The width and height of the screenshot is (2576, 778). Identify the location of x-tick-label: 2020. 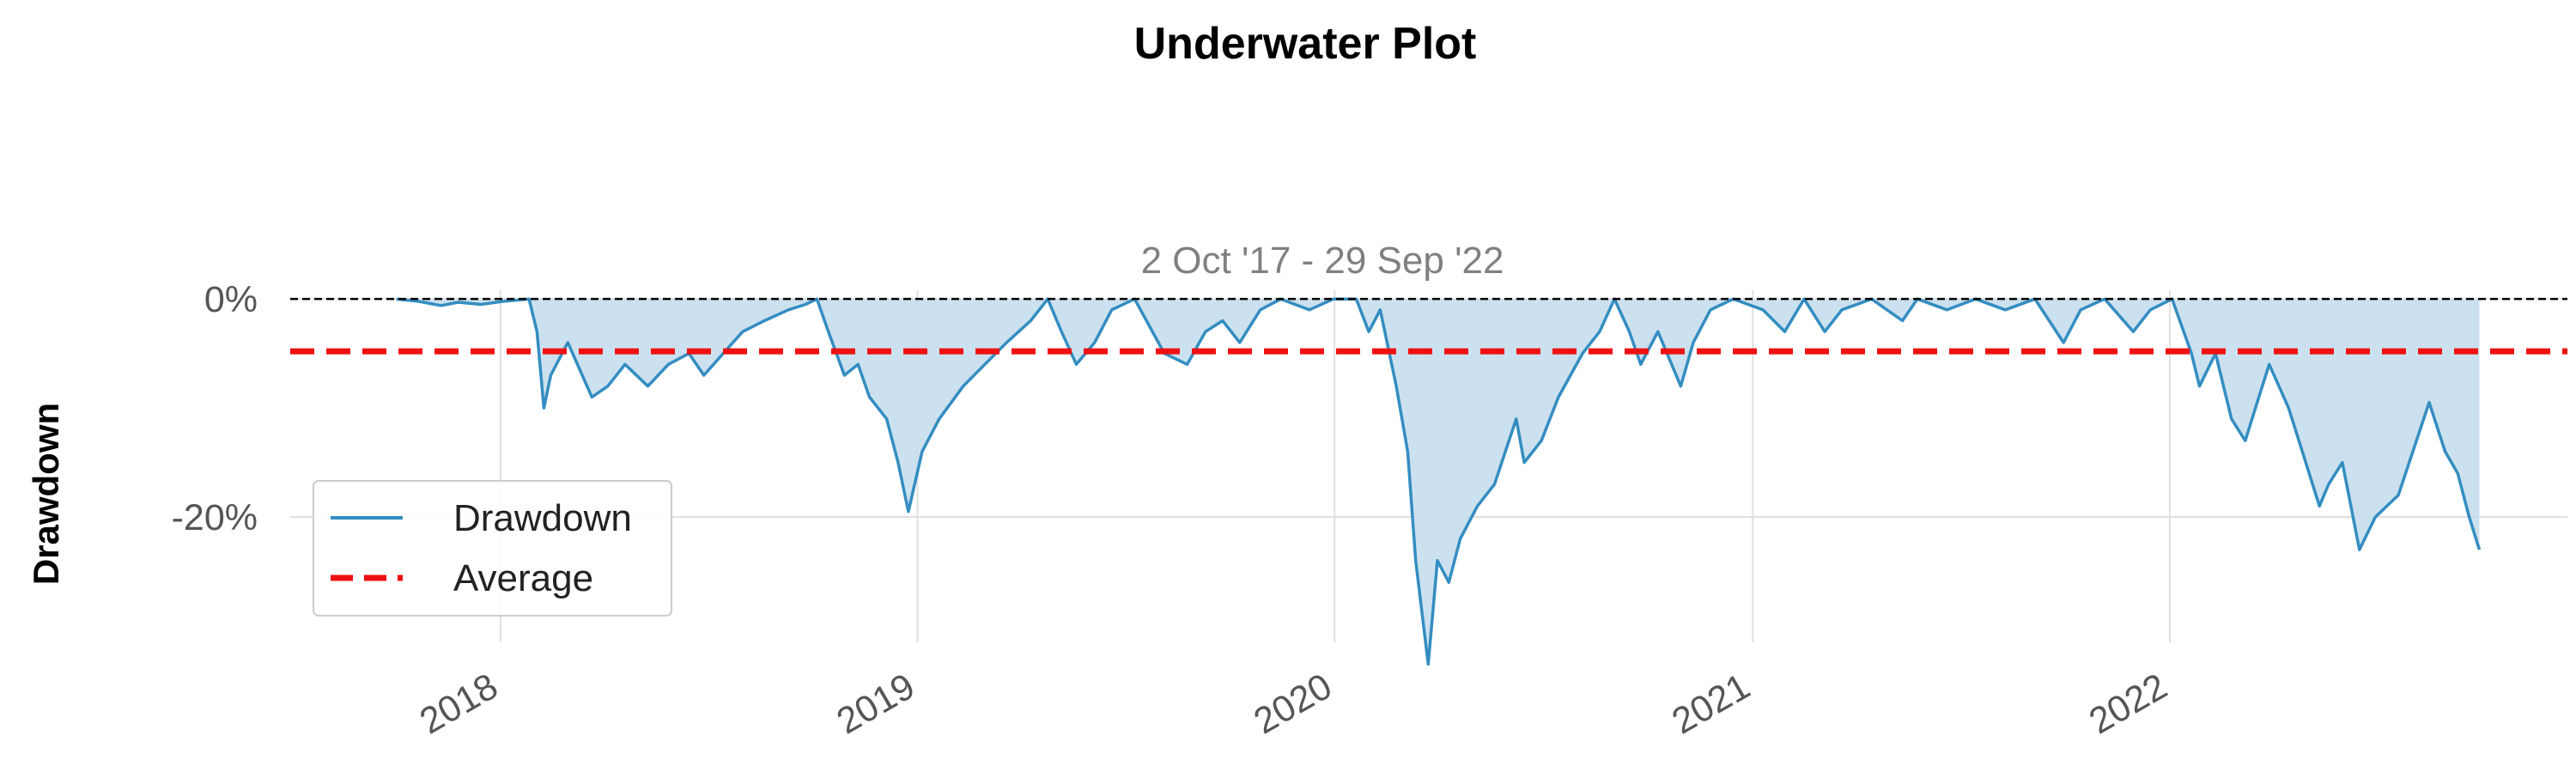
(1293, 704).